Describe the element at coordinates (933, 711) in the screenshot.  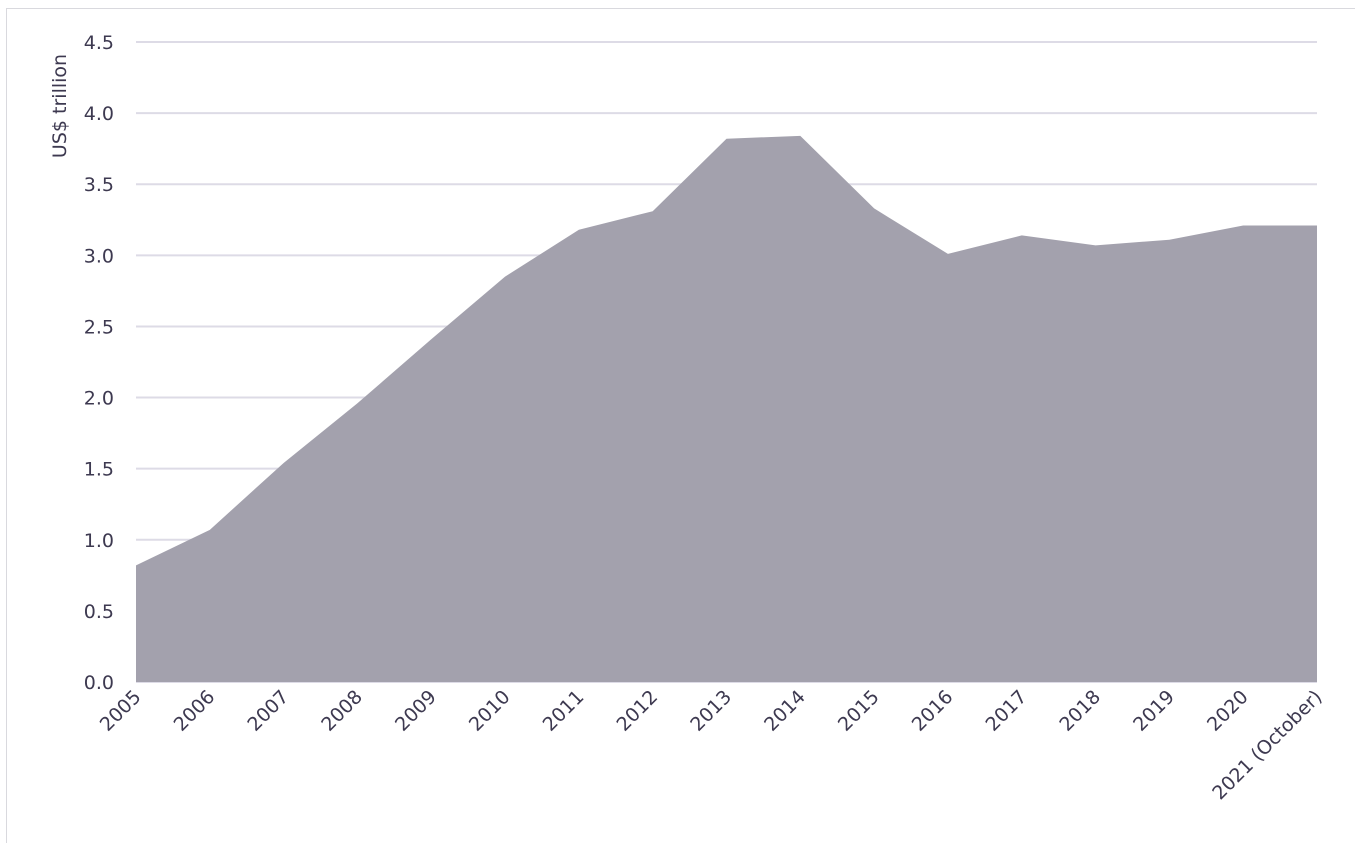
I see `x-tick-label: 2016` at that location.